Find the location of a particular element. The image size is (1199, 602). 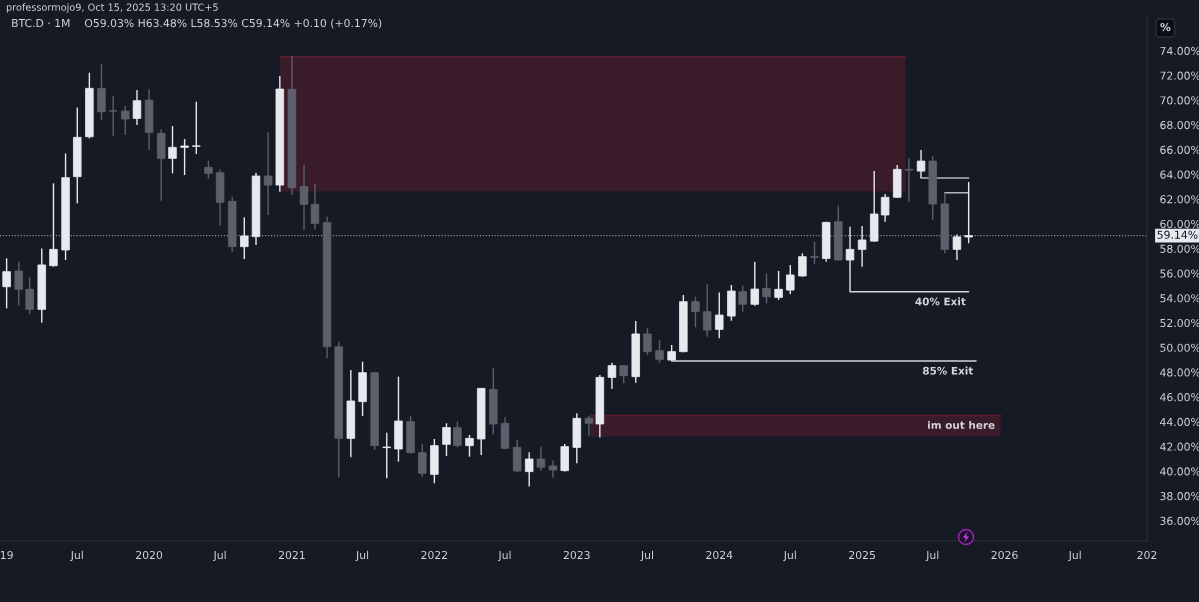

x-tick-label: 2025 is located at coordinates (862, 555).